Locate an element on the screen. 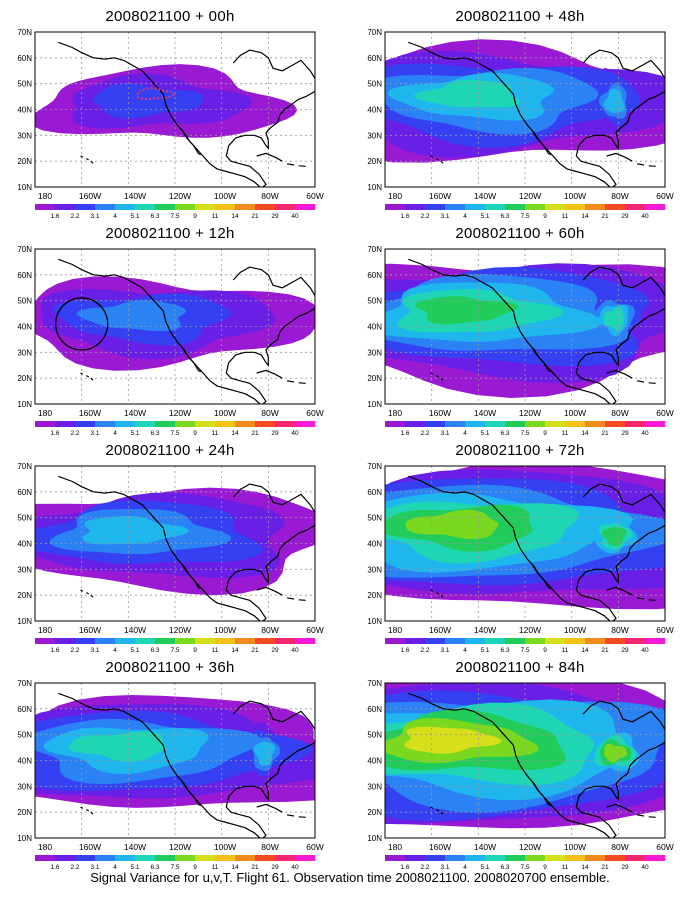 This screenshot has width=700, height=900. lat-tick-label: 50N is located at coordinates (24, 518).